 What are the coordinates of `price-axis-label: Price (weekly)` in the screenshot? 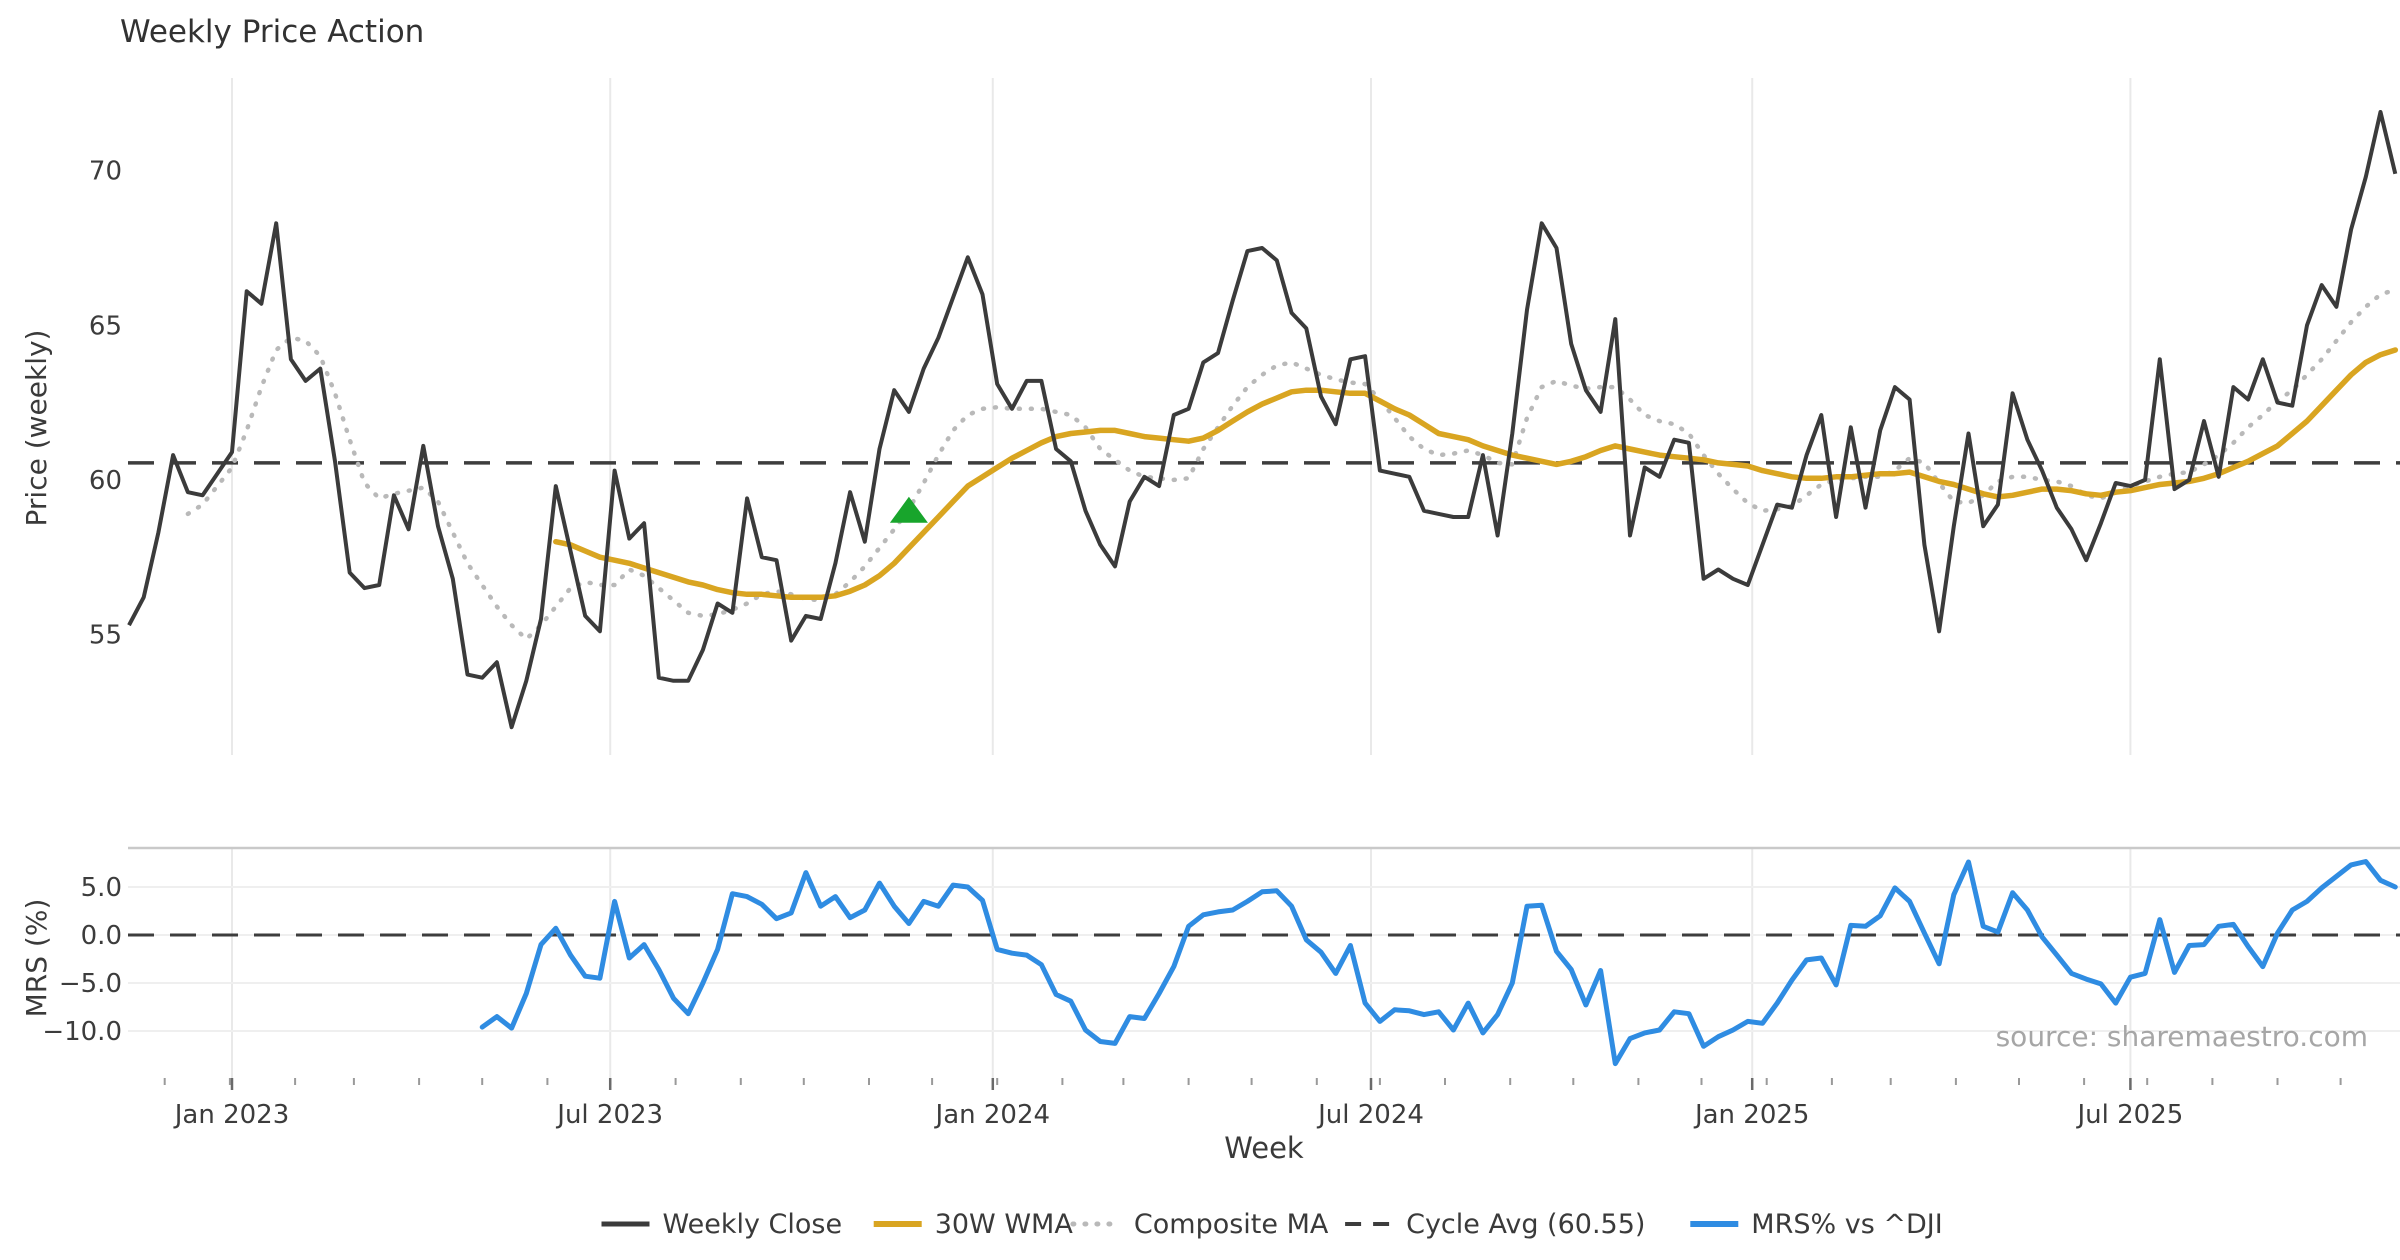 It's located at (36, 428).